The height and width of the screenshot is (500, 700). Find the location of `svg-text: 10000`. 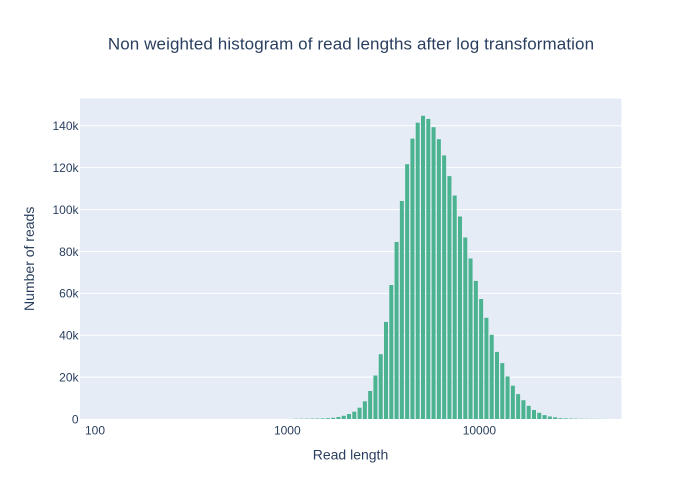

svg-text: 10000 is located at coordinates (480, 431).